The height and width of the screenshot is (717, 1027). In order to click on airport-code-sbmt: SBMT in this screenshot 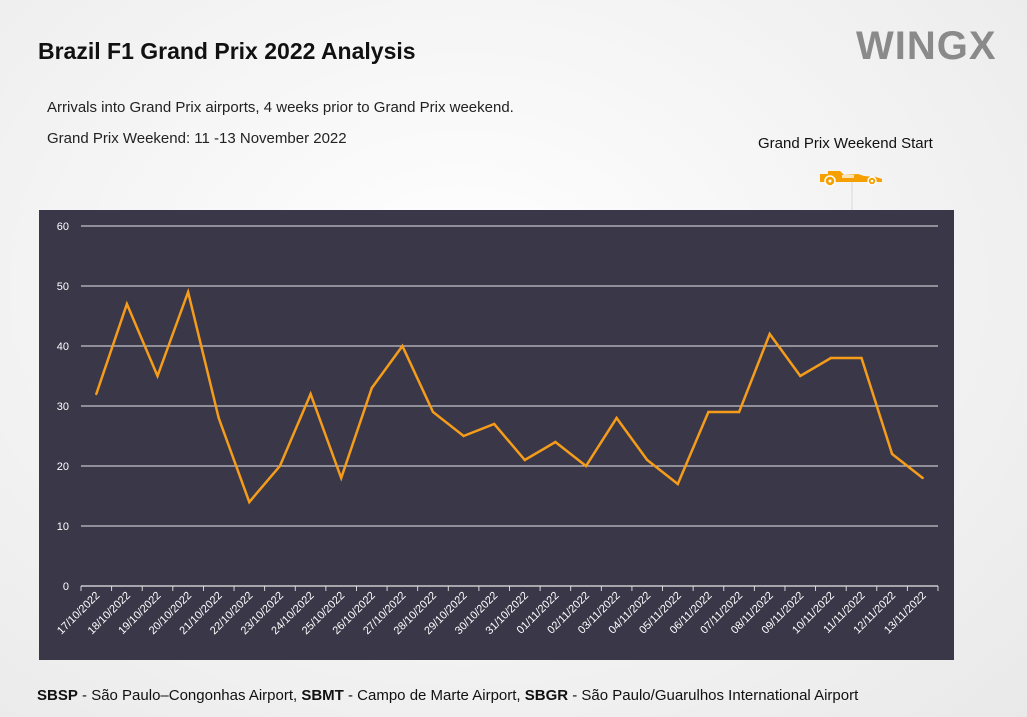, I will do `click(322, 695)`.